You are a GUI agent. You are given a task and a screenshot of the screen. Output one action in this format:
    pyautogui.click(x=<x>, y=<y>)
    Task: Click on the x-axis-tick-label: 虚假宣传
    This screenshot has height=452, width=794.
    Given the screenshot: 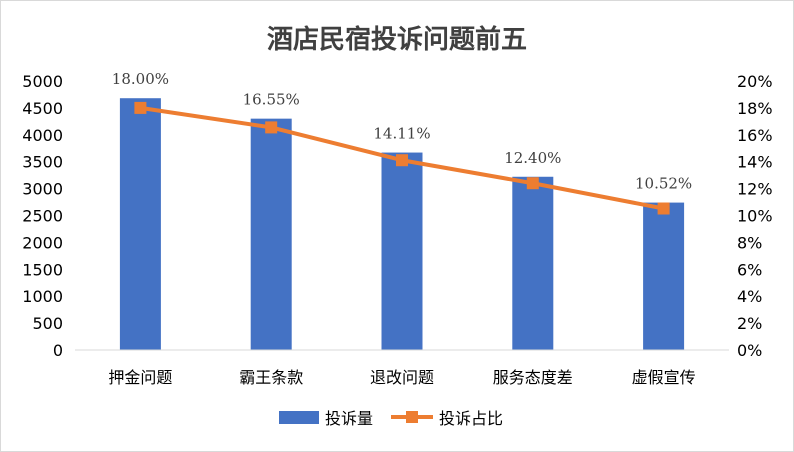 What is the action you would take?
    pyautogui.click(x=664, y=377)
    